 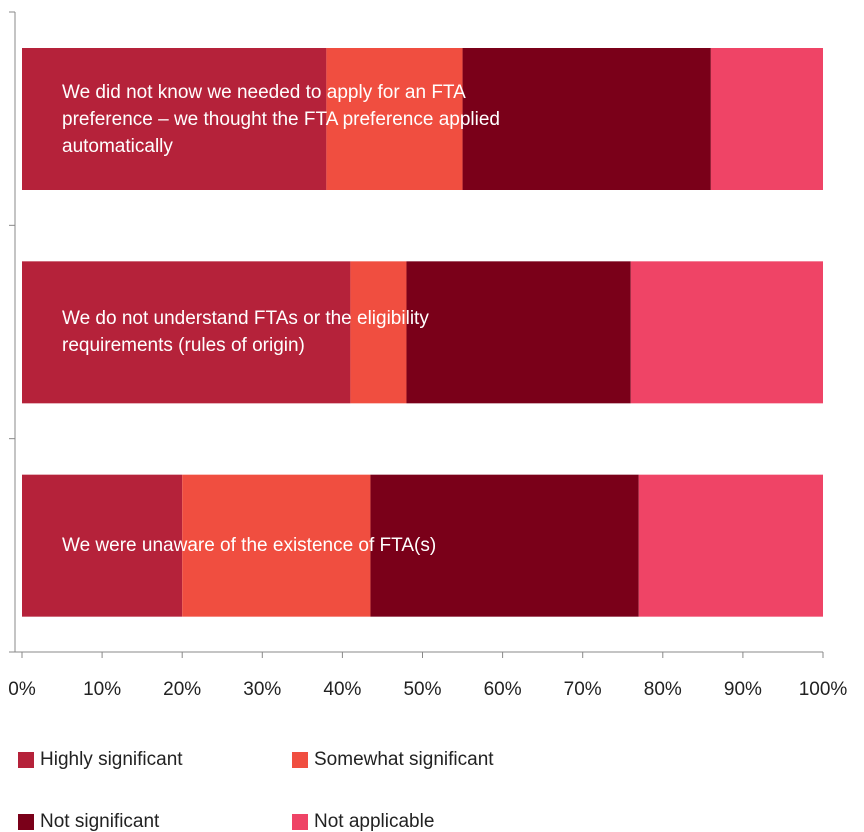 I want to click on legend-label: Not applicable, so click(x=374, y=821).